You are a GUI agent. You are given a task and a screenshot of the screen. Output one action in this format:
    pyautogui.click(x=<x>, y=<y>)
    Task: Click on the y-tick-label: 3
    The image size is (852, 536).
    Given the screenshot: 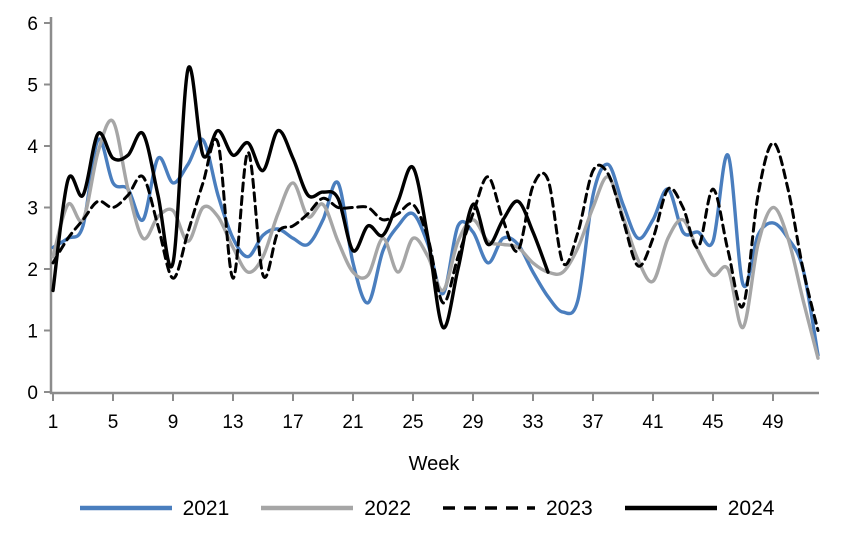 What is the action you would take?
    pyautogui.click(x=32, y=209)
    